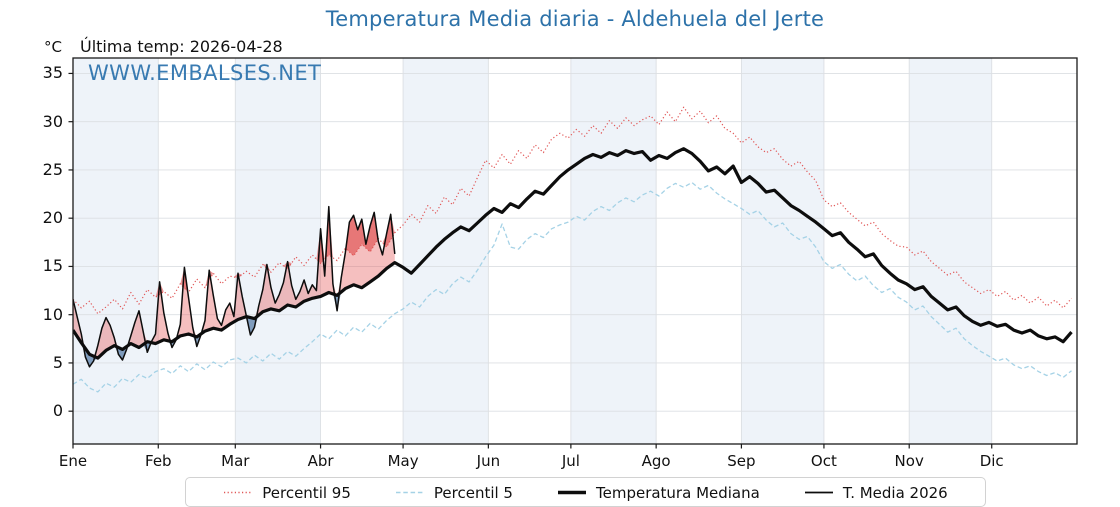 The width and height of the screenshot is (1120, 507). I want to click on x-tick-label: Jul, so click(570, 461).